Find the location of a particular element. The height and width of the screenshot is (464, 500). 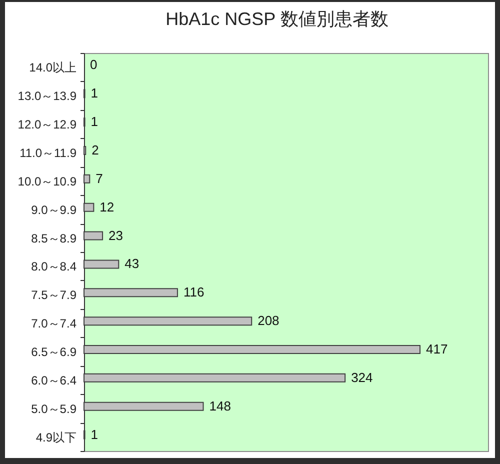

y-tick-label: 13.0～13.9 is located at coordinates (47, 96).